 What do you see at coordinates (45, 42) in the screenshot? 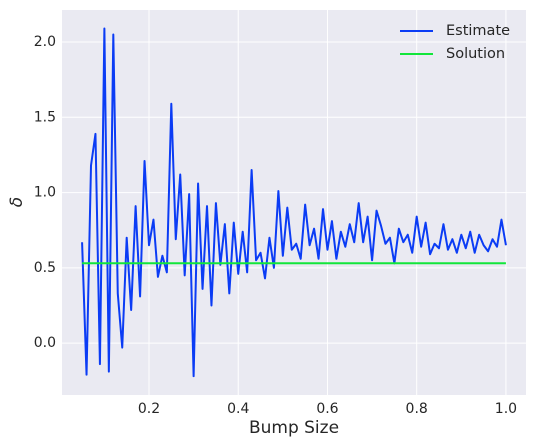
I see `y-tick-label: 2.0` at bounding box center [45, 42].